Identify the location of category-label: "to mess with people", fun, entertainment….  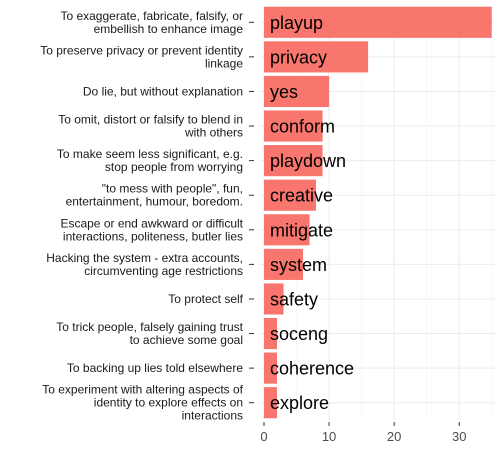
(154, 195).